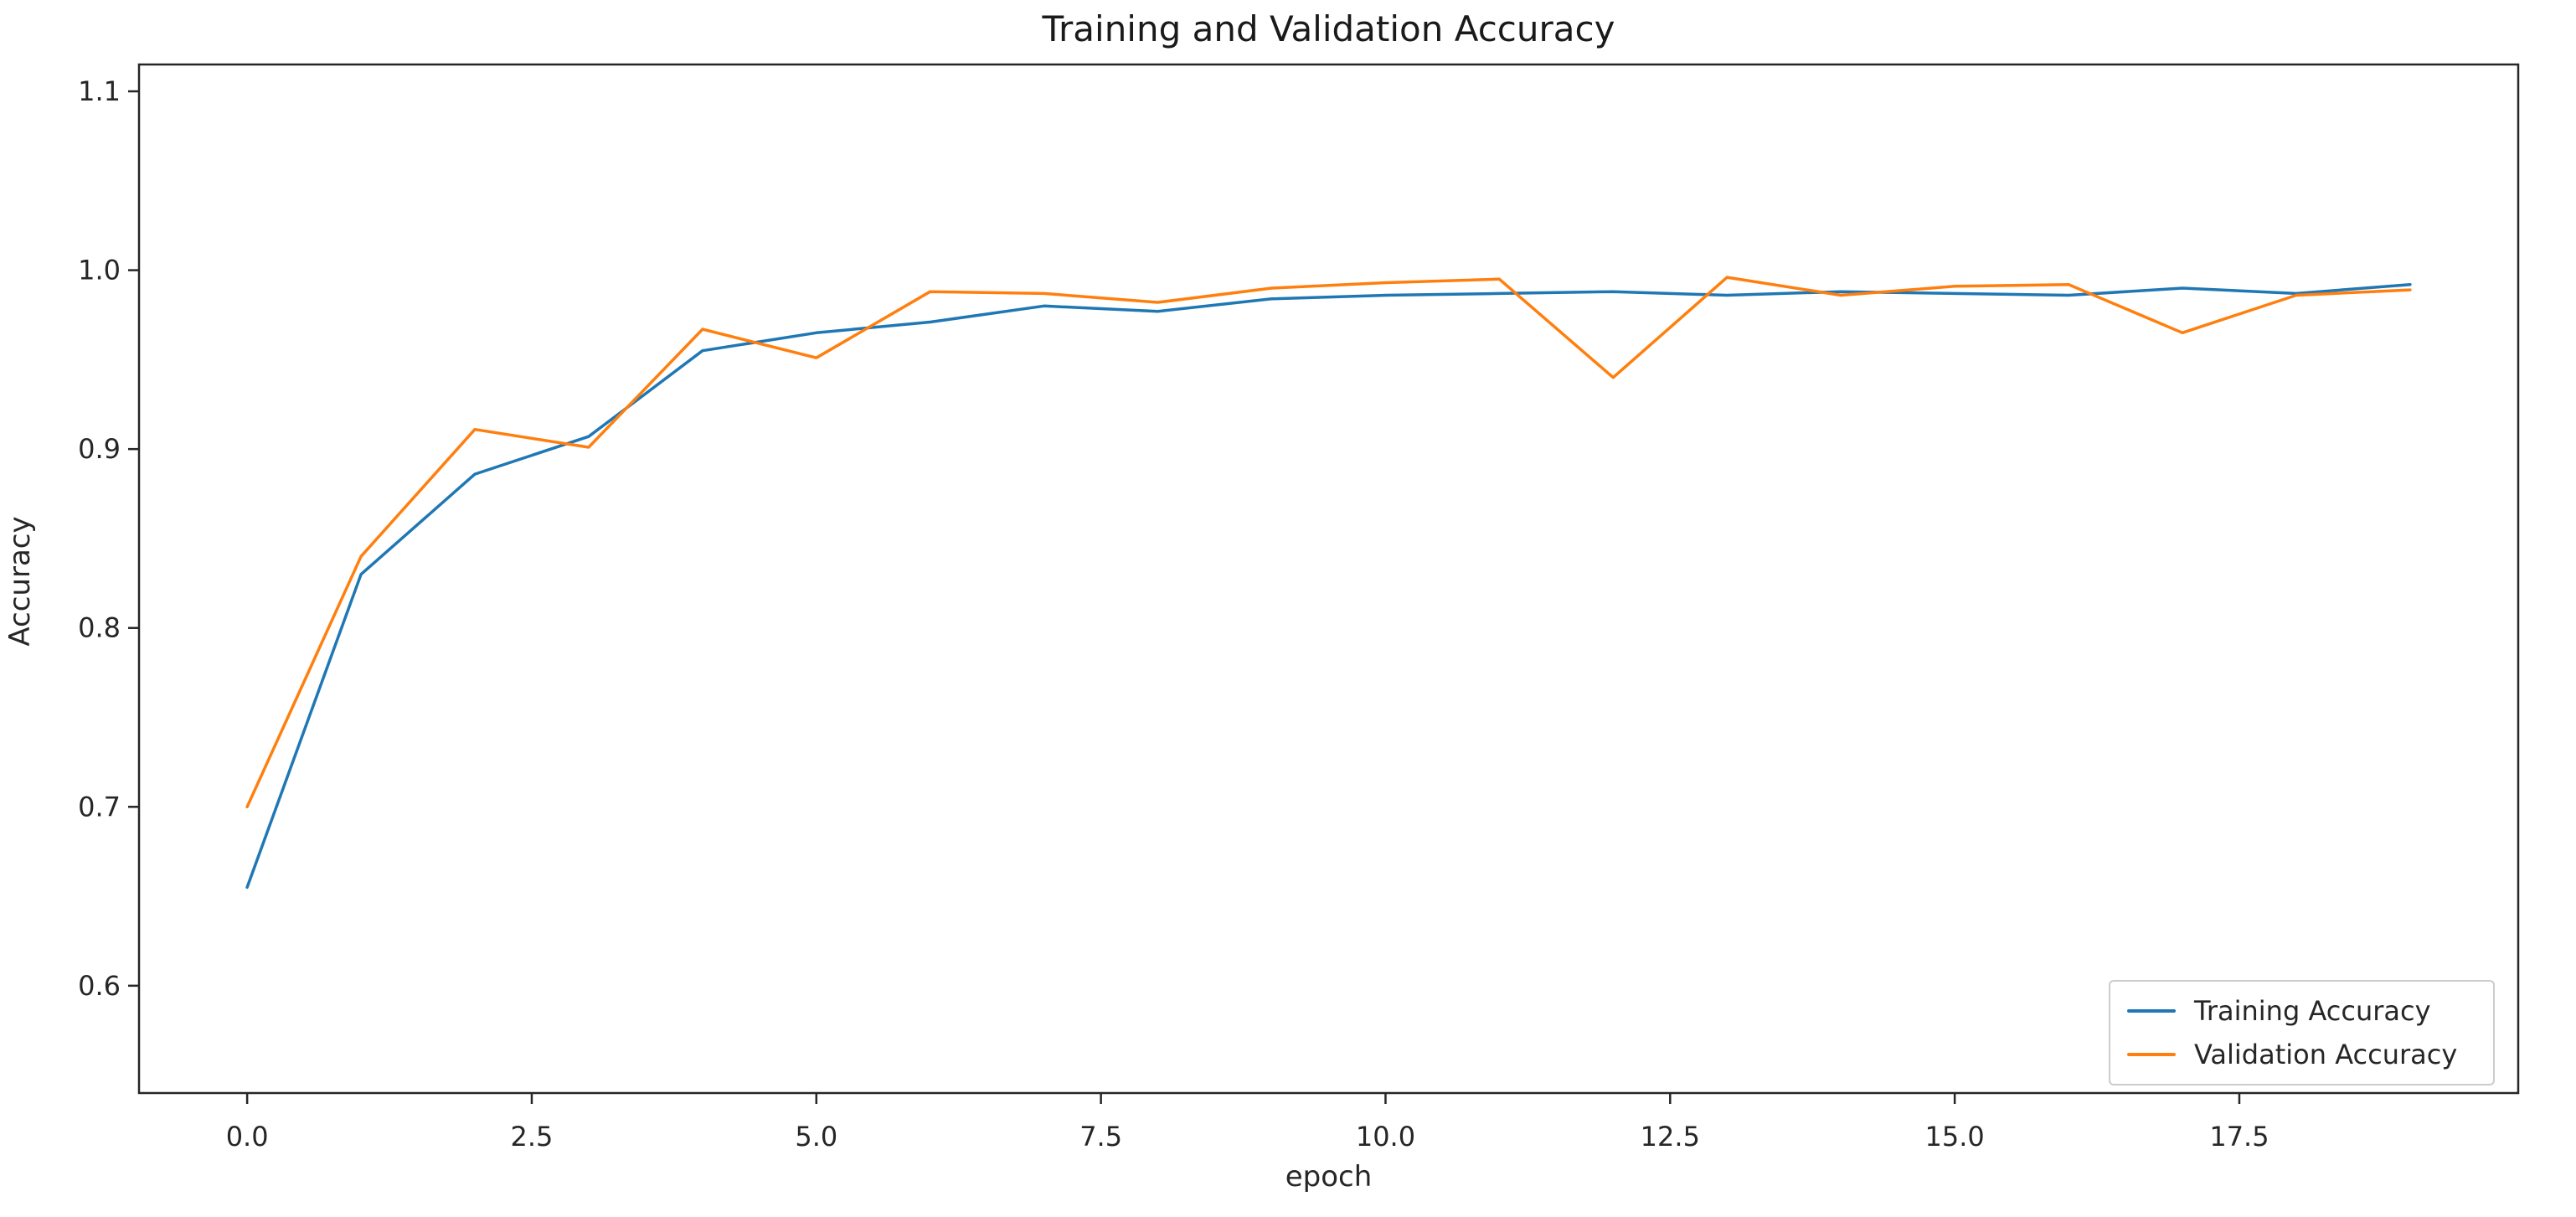 The image size is (2576, 1217). I want to click on x-tick-label: 0.0, so click(247, 1137).